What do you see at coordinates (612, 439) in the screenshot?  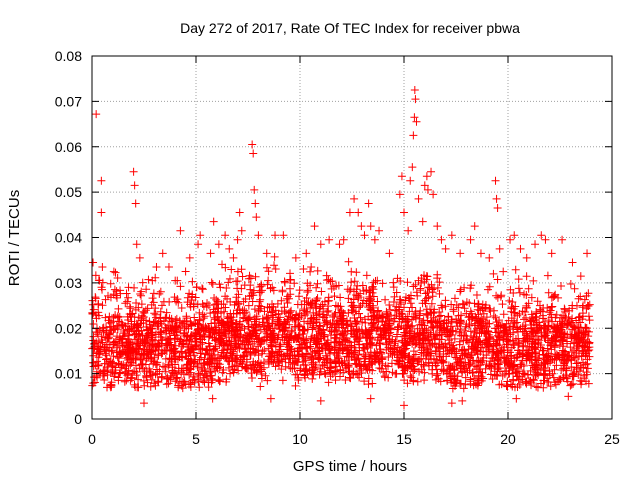 I see `x-tick-label: 25` at bounding box center [612, 439].